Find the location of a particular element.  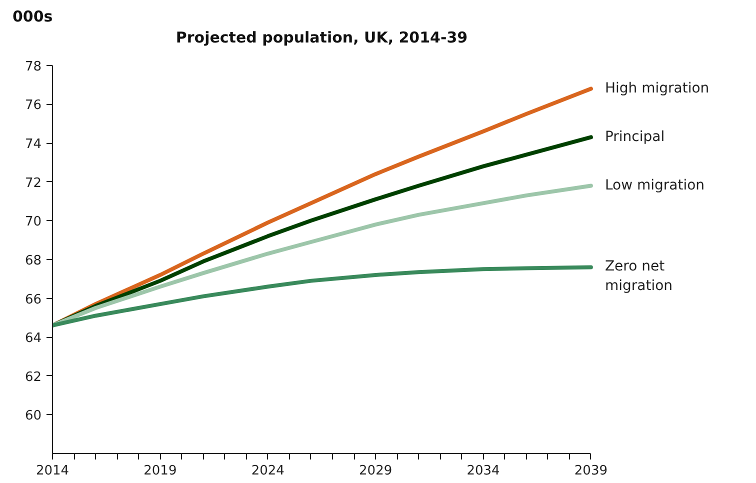

y-tick-label: 62 is located at coordinates (33, 377).